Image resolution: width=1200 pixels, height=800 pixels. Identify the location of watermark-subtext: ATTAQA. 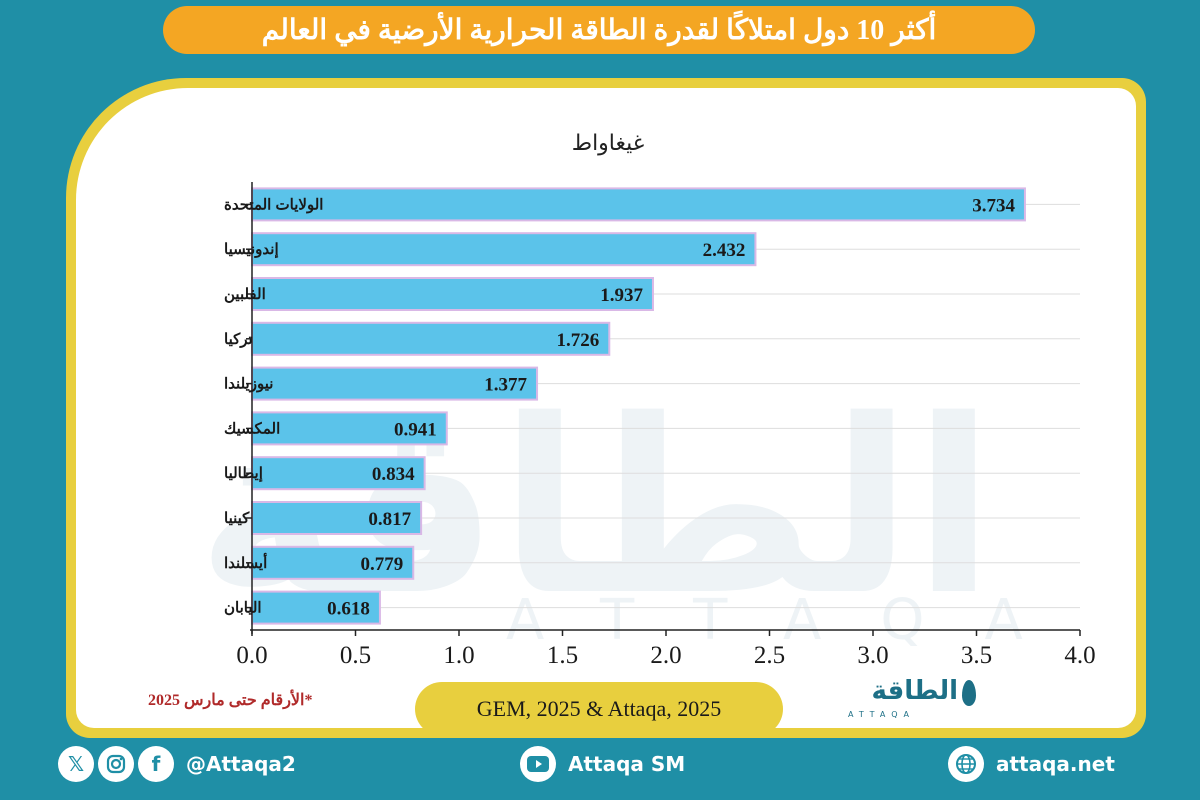
(794, 620).